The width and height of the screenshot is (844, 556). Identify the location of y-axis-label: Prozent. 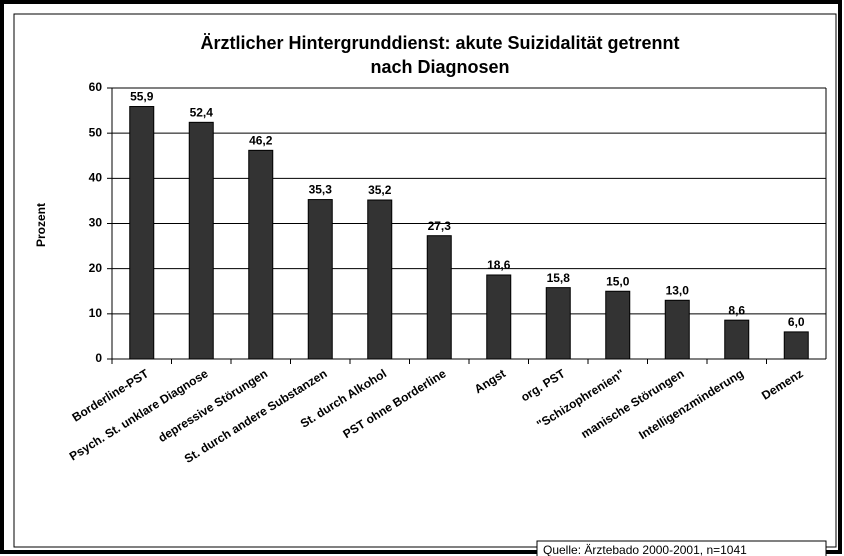
(41, 225).